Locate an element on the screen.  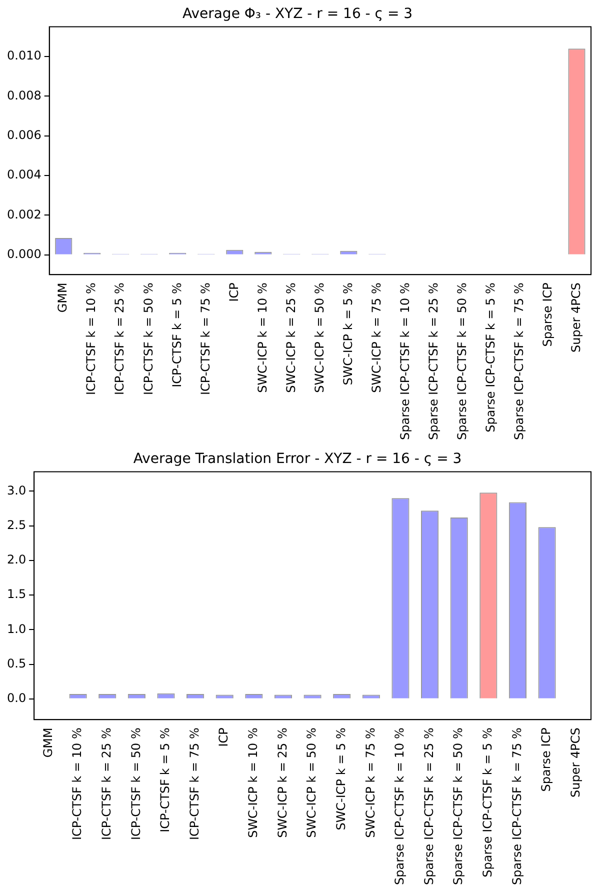
y-tick-label: 1.0 is located at coordinates (16, 629).